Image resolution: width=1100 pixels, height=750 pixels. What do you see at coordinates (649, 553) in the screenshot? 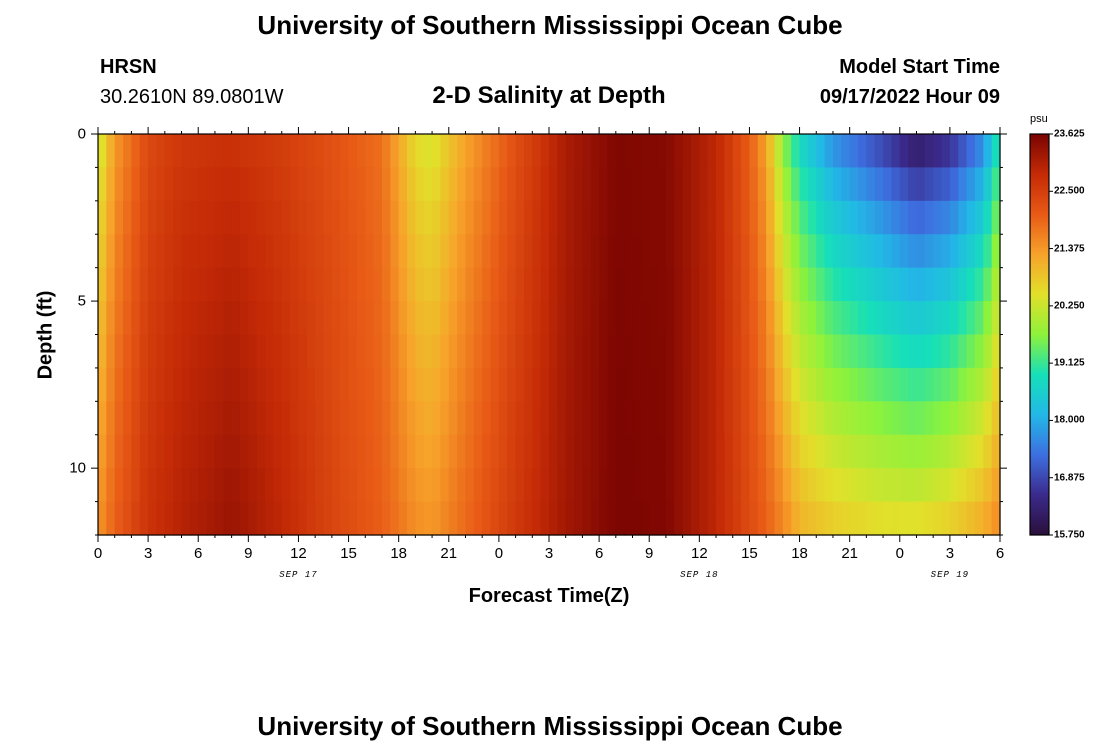
I see `x-tick-label: 9` at bounding box center [649, 553].